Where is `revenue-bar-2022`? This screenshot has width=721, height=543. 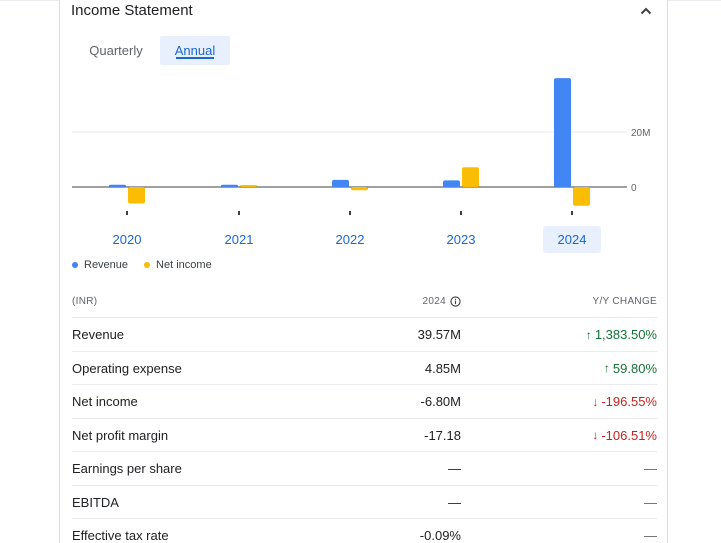 revenue-bar-2022 is located at coordinates (340, 183).